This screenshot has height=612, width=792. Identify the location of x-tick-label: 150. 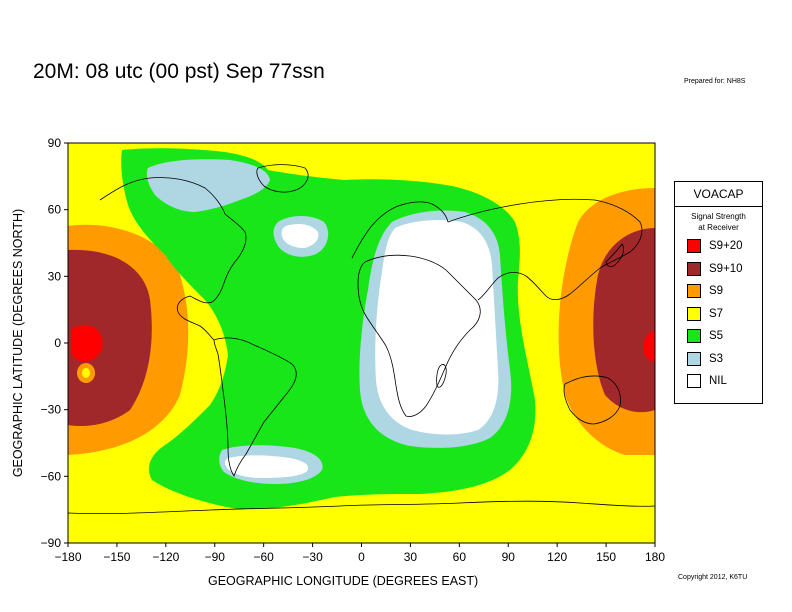
(606, 557).